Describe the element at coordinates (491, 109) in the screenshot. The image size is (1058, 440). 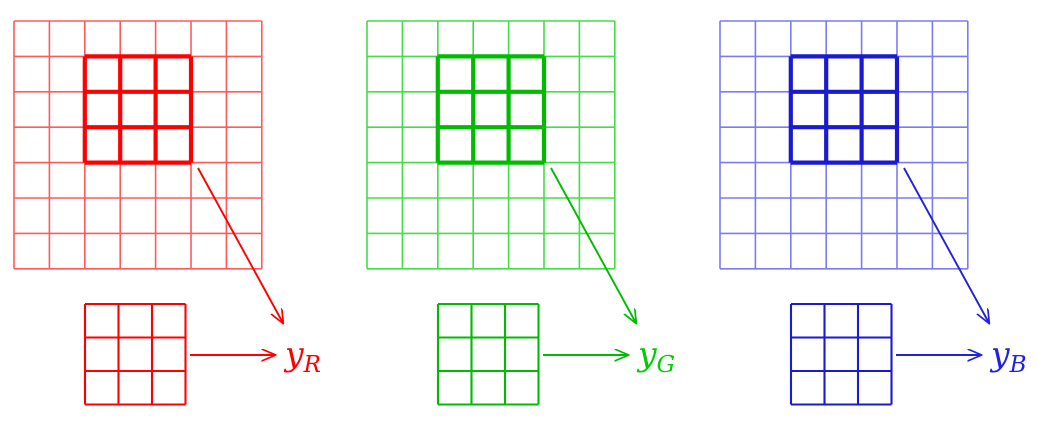
I see `receptive-field-patch-green` at that location.